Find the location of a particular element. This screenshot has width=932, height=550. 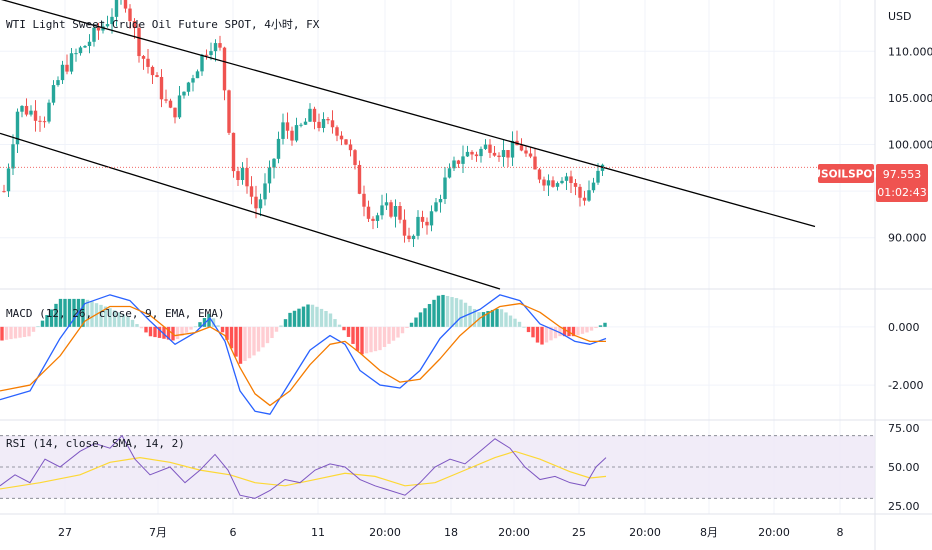

macd-tick-label: -2.000 is located at coordinates (905, 385).